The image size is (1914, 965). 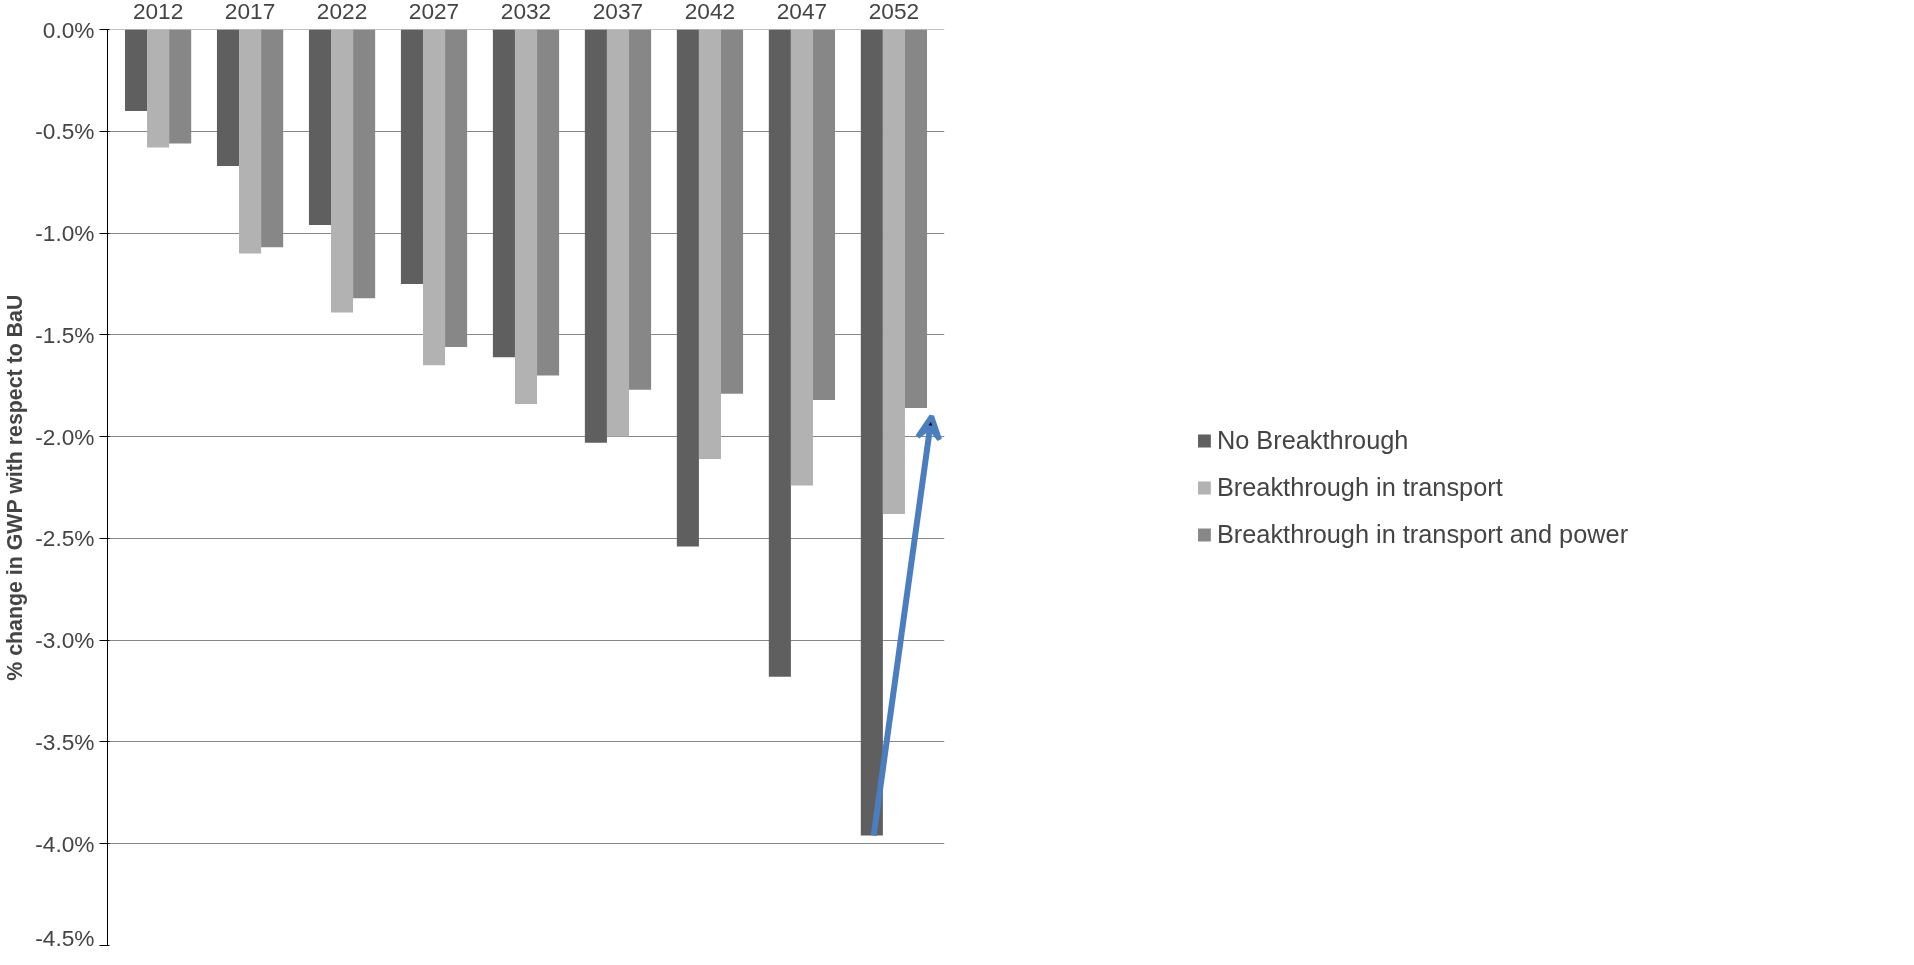 What do you see at coordinates (434, 12) in the screenshot?
I see `x-tick-label: 2027` at bounding box center [434, 12].